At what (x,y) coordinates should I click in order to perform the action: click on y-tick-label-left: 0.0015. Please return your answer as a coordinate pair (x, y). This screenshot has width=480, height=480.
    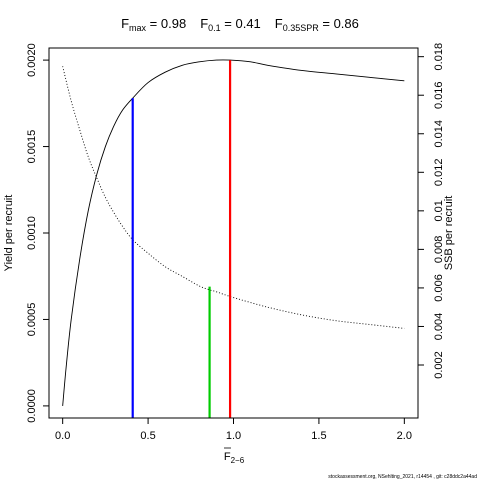
    Looking at the image, I should click on (32, 147).